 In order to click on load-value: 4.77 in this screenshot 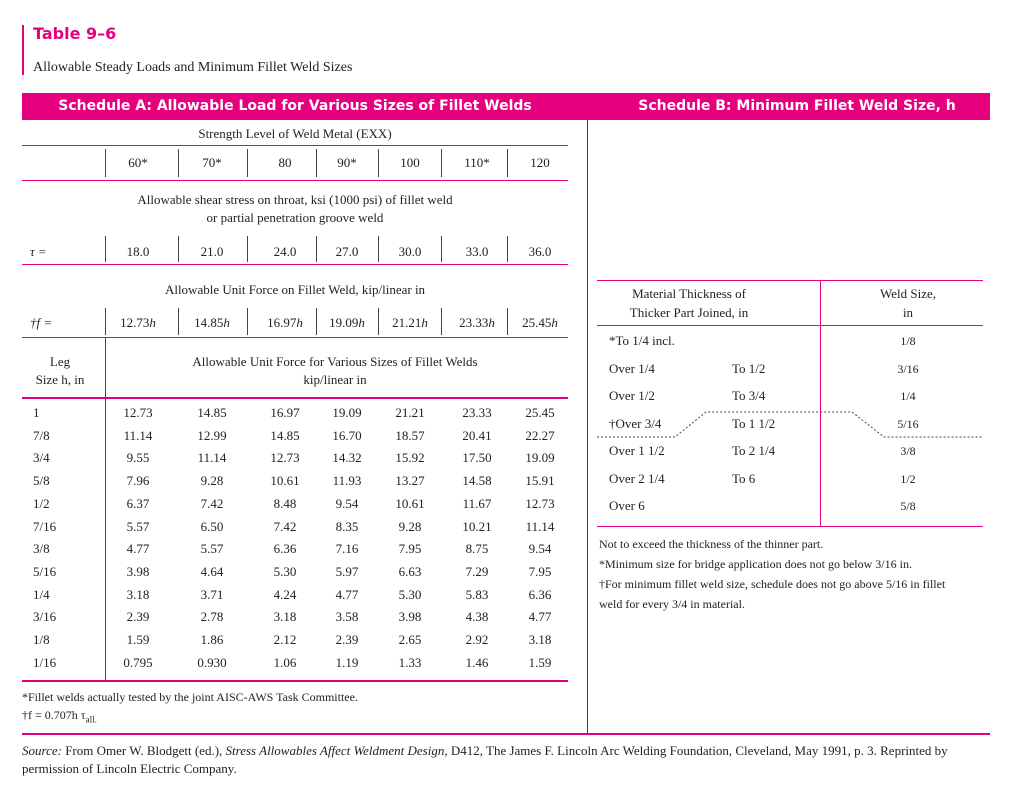, I will do `click(347, 594)`.